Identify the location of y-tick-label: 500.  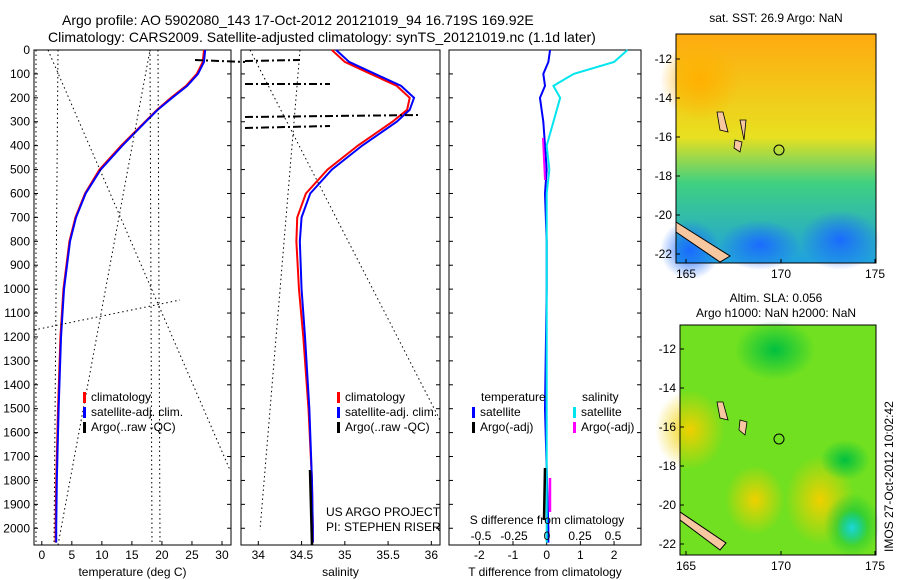
(20, 170).